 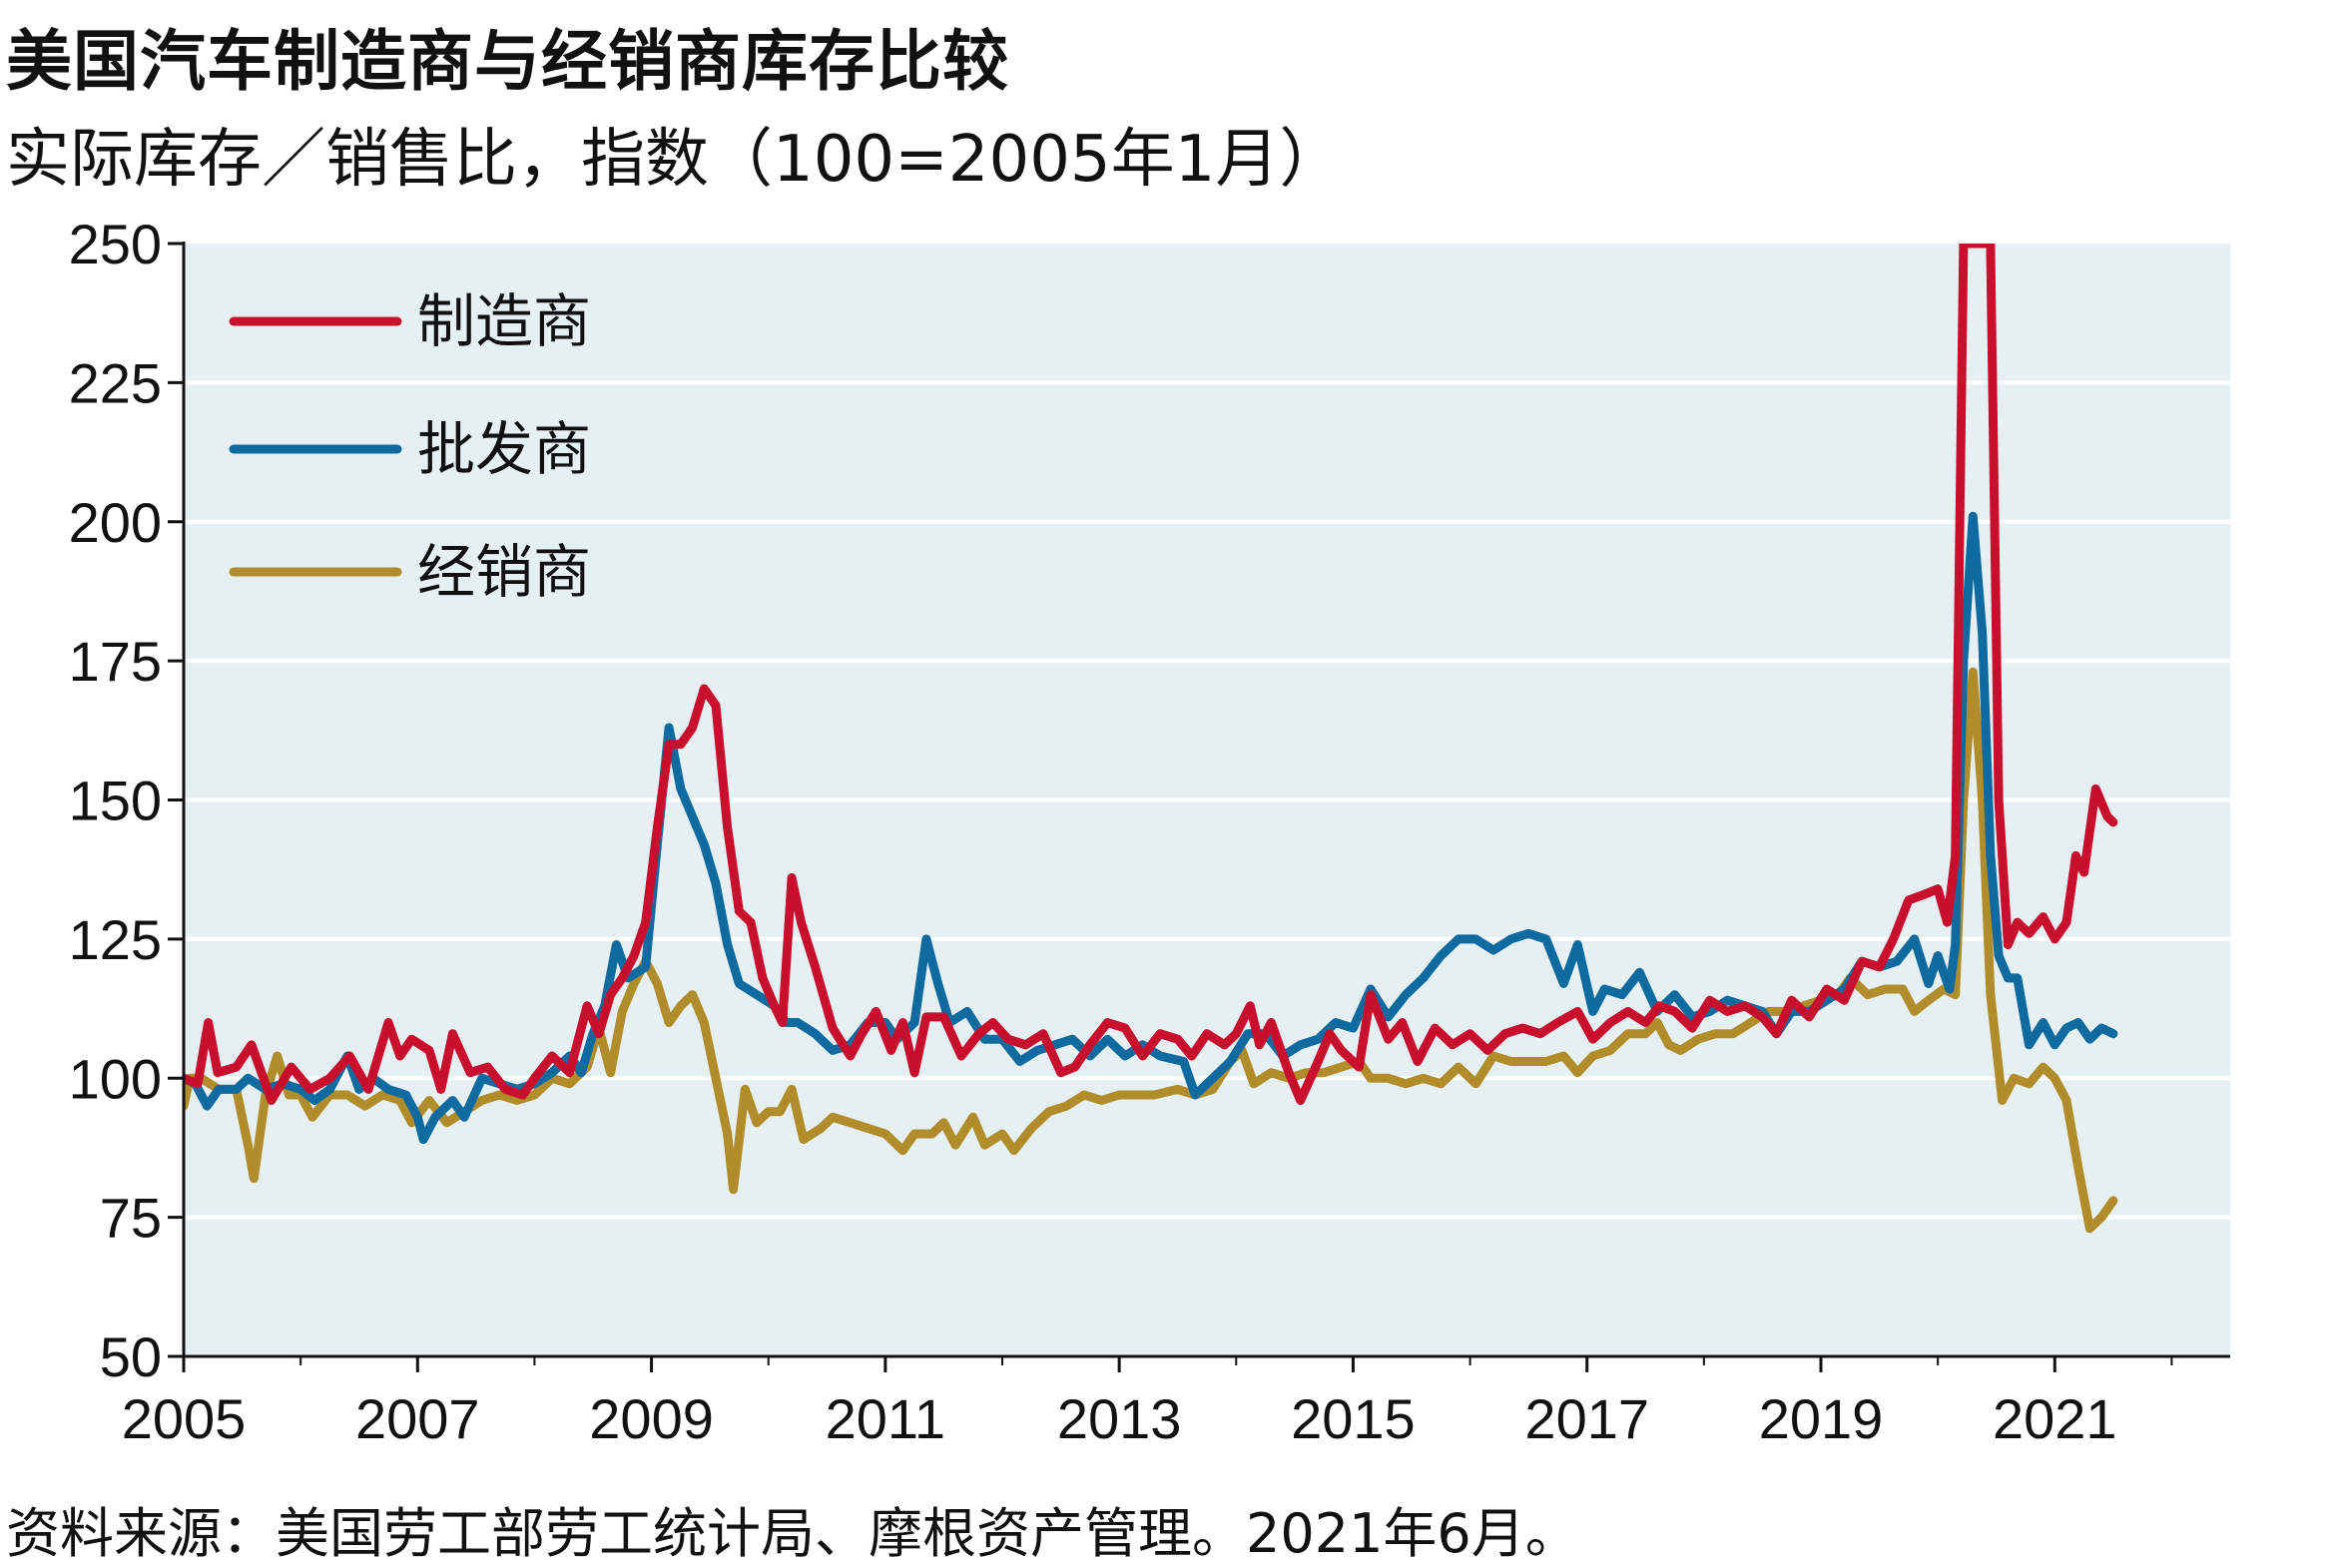 I want to click on y-tick-label: 100, so click(x=115, y=1078).